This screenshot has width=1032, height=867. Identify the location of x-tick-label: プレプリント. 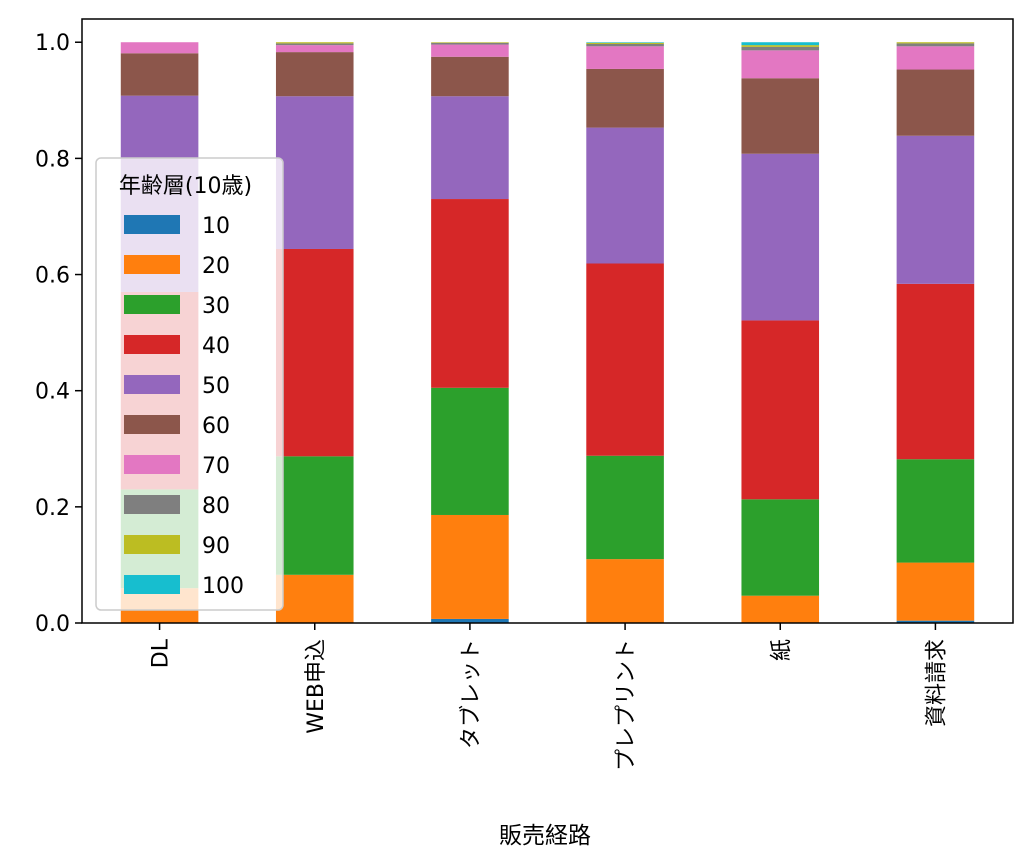
(626, 705).